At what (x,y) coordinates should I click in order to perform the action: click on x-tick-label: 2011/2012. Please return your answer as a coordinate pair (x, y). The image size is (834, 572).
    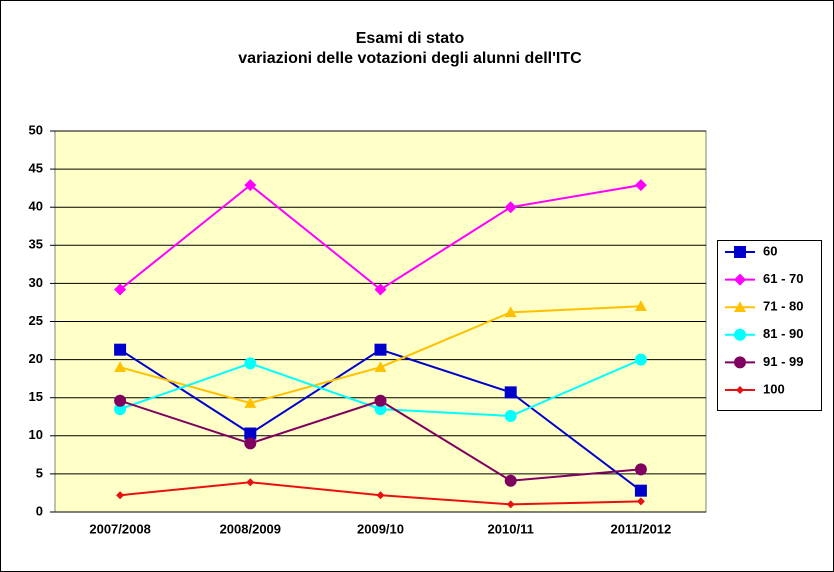
    Looking at the image, I should click on (641, 528).